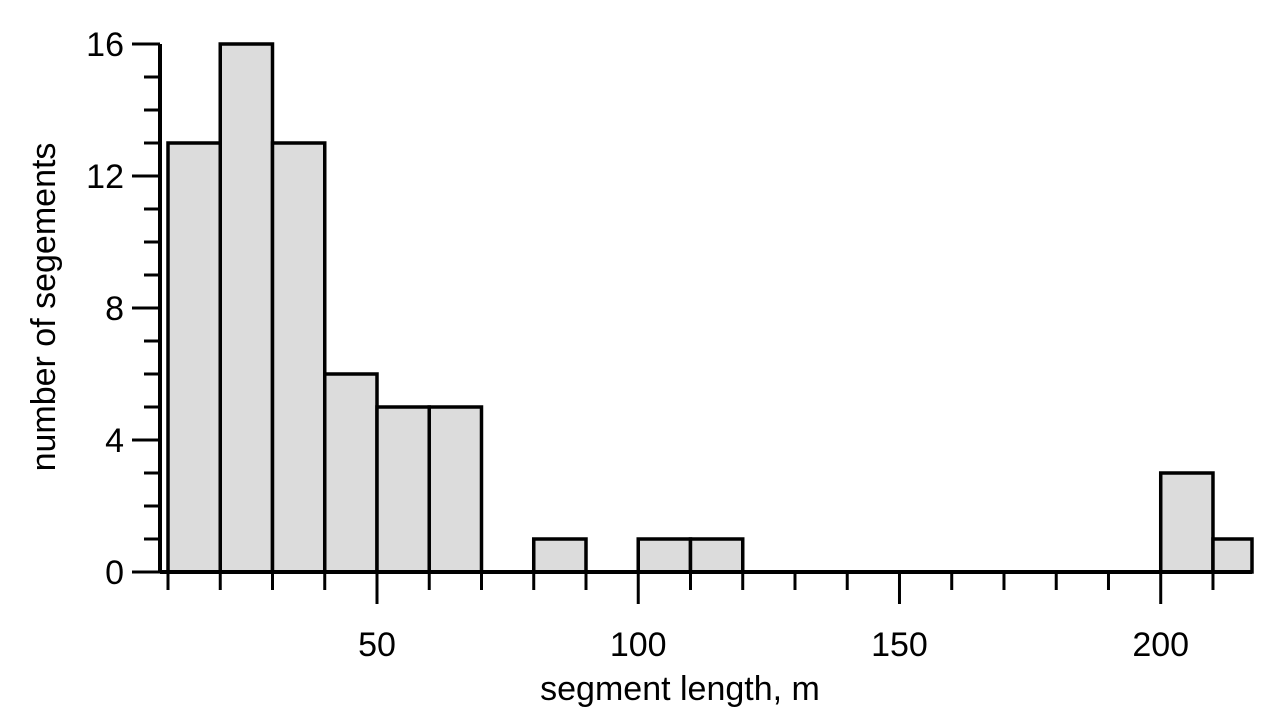 This screenshot has height=721, width=1274. What do you see at coordinates (638, 645) in the screenshot?
I see `x-tick-label: 100` at bounding box center [638, 645].